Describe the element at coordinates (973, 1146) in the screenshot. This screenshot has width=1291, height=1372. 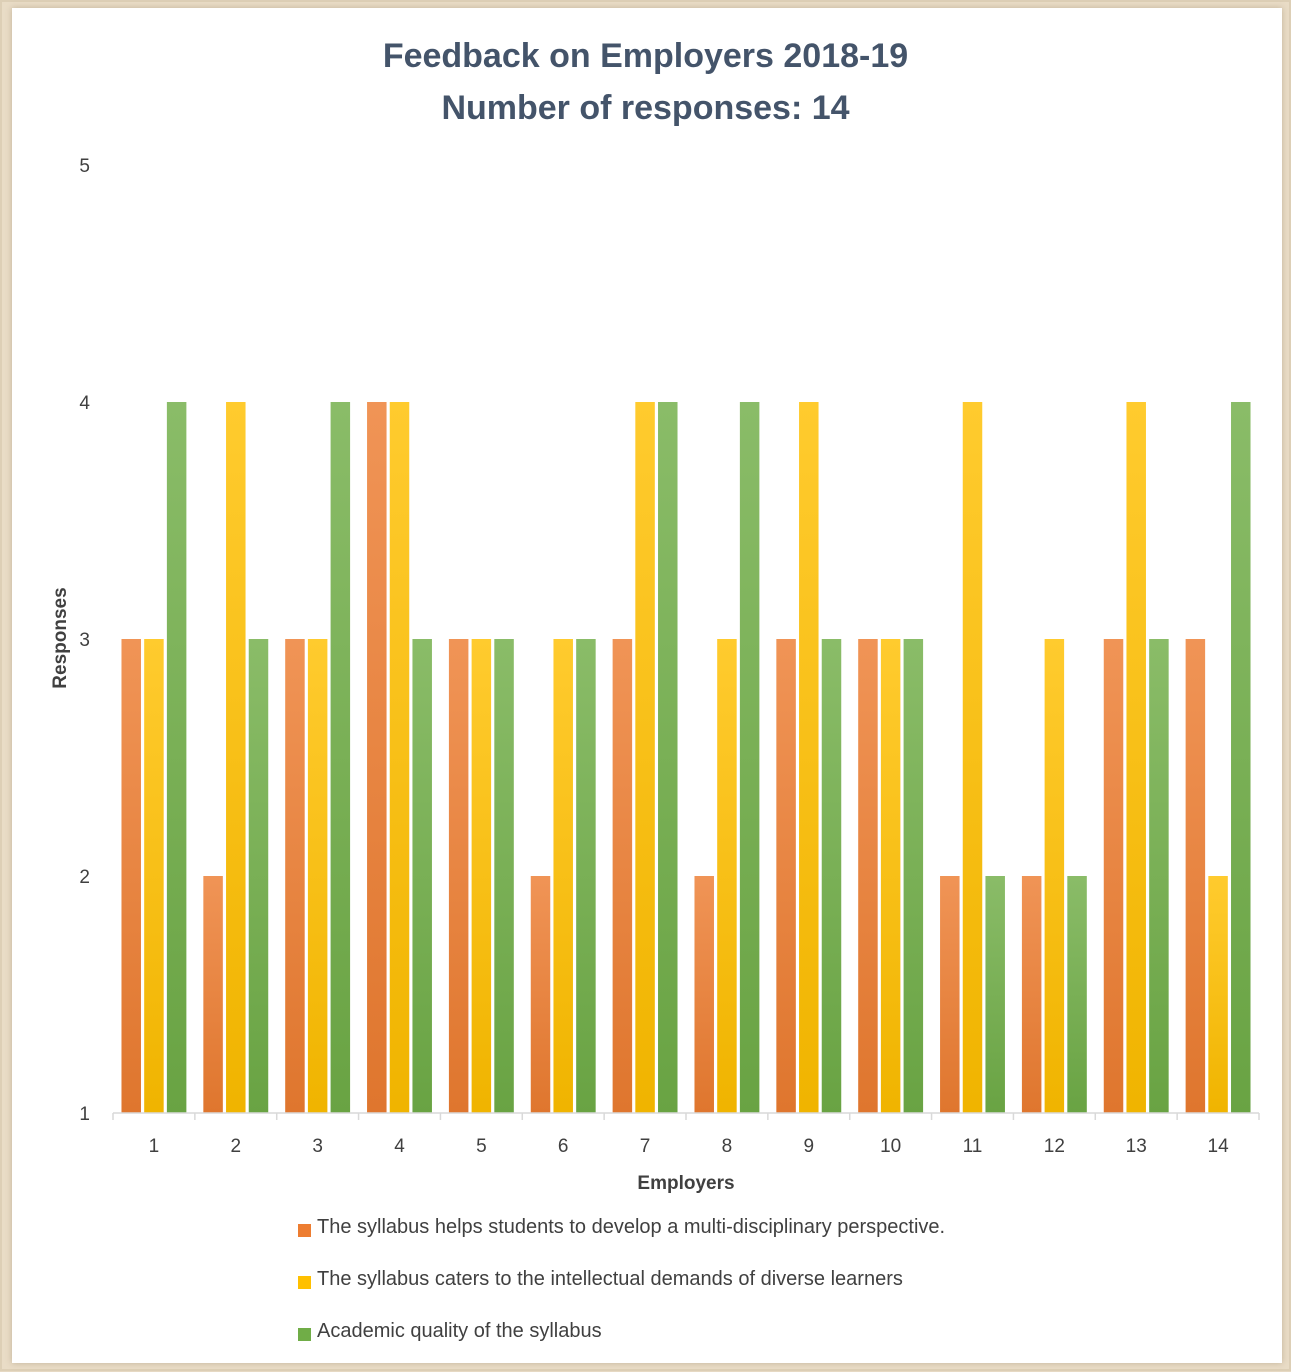
I see `x-tick-label-11: 11` at that location.